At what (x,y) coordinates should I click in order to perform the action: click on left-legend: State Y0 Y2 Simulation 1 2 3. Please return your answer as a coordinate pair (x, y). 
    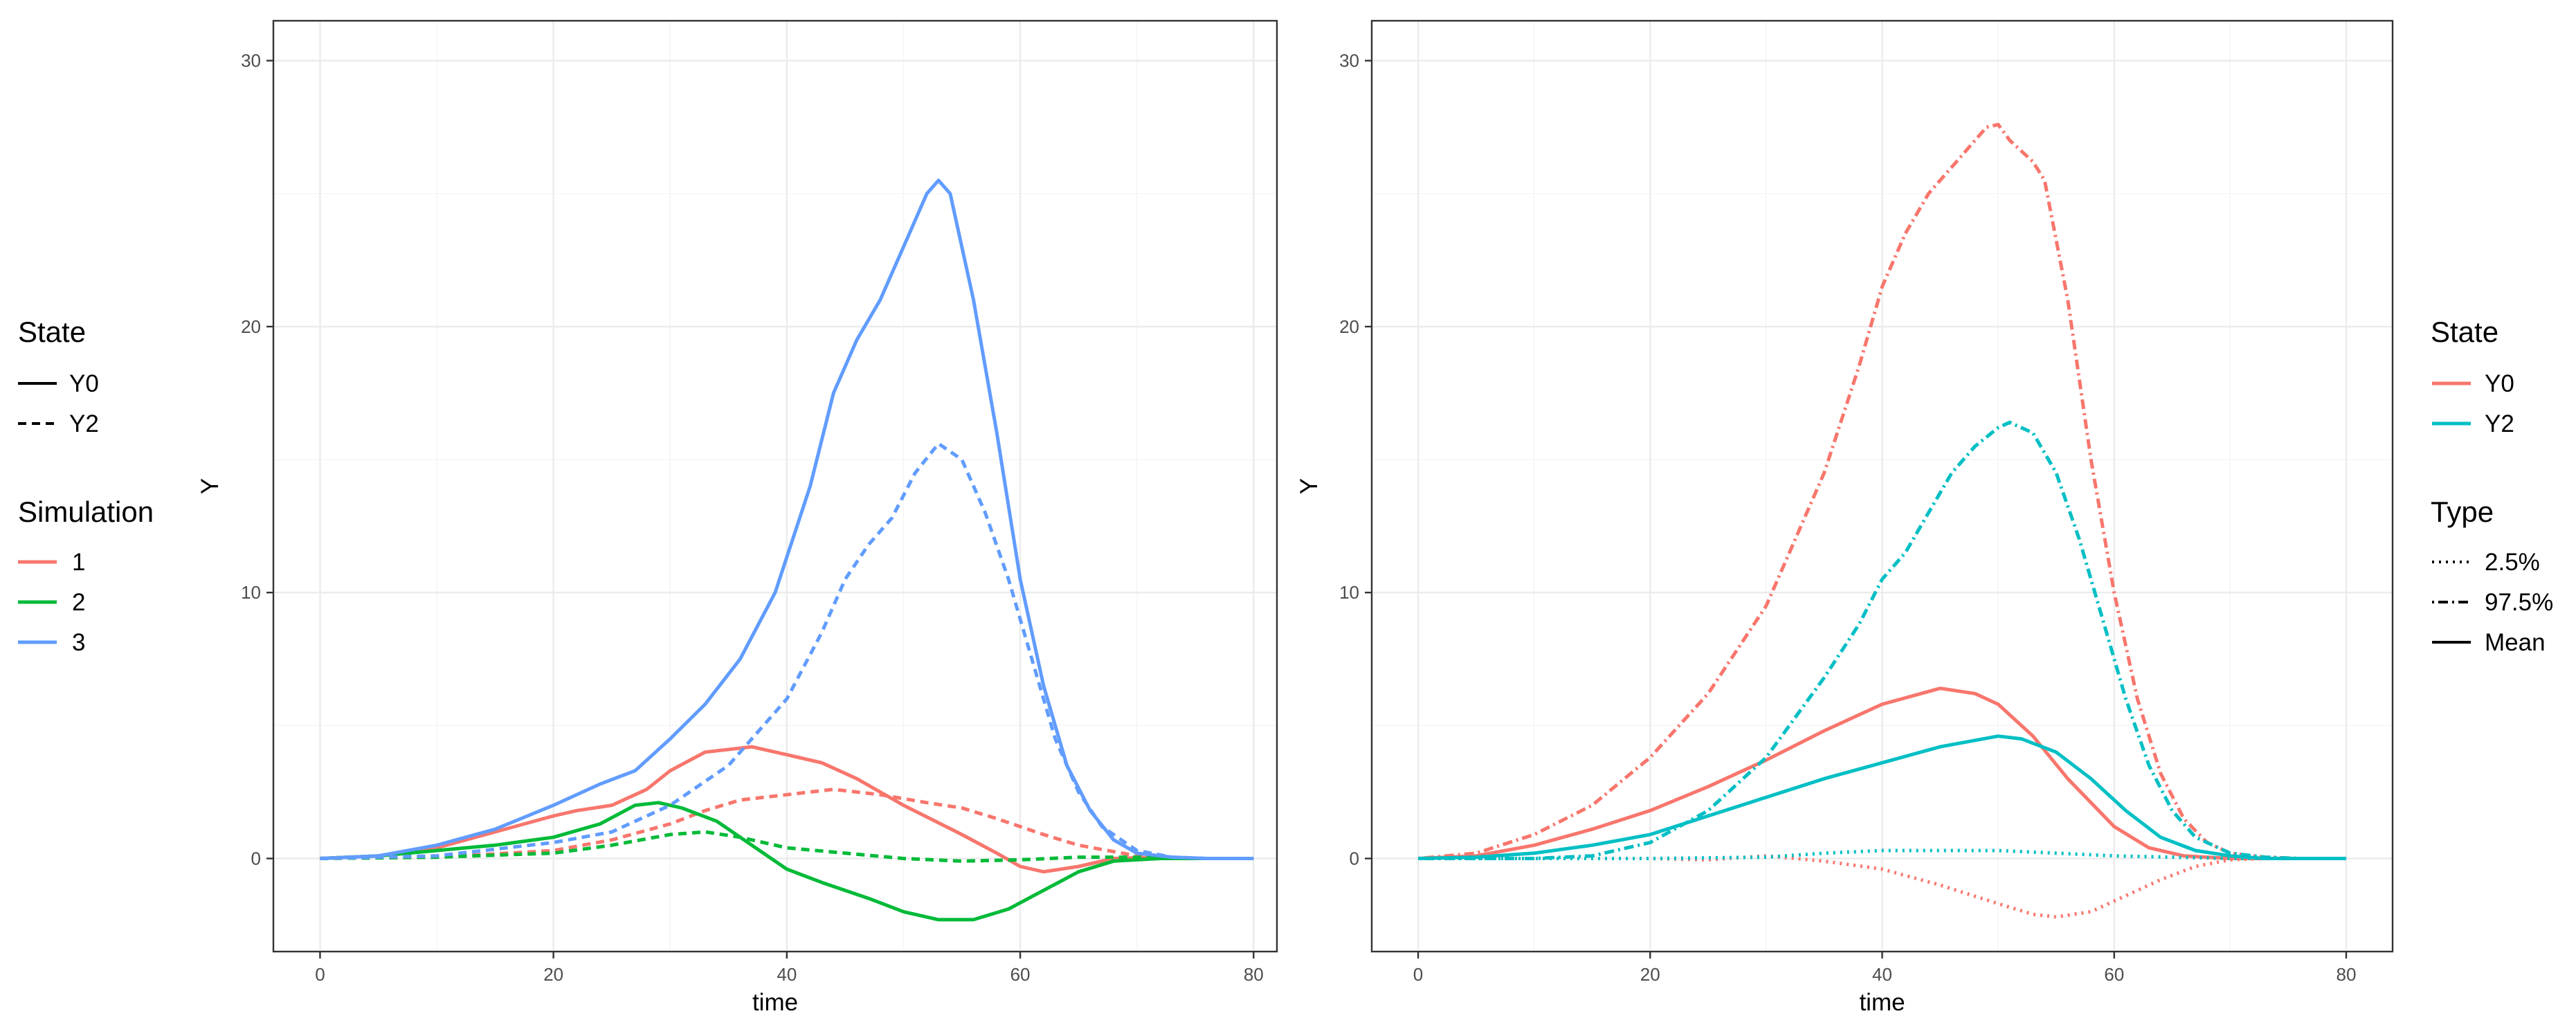
    Looking at the image, I should click on (86, 486).